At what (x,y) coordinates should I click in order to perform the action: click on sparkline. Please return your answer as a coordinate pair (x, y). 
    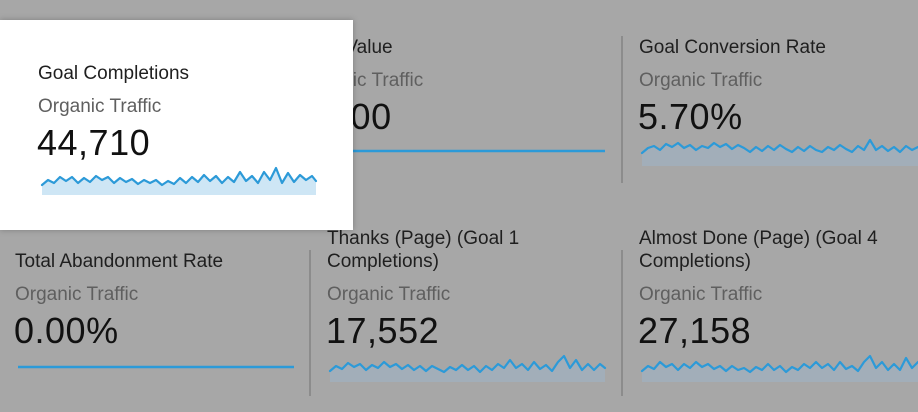
    Looking at the image, I should click on (179, 180).